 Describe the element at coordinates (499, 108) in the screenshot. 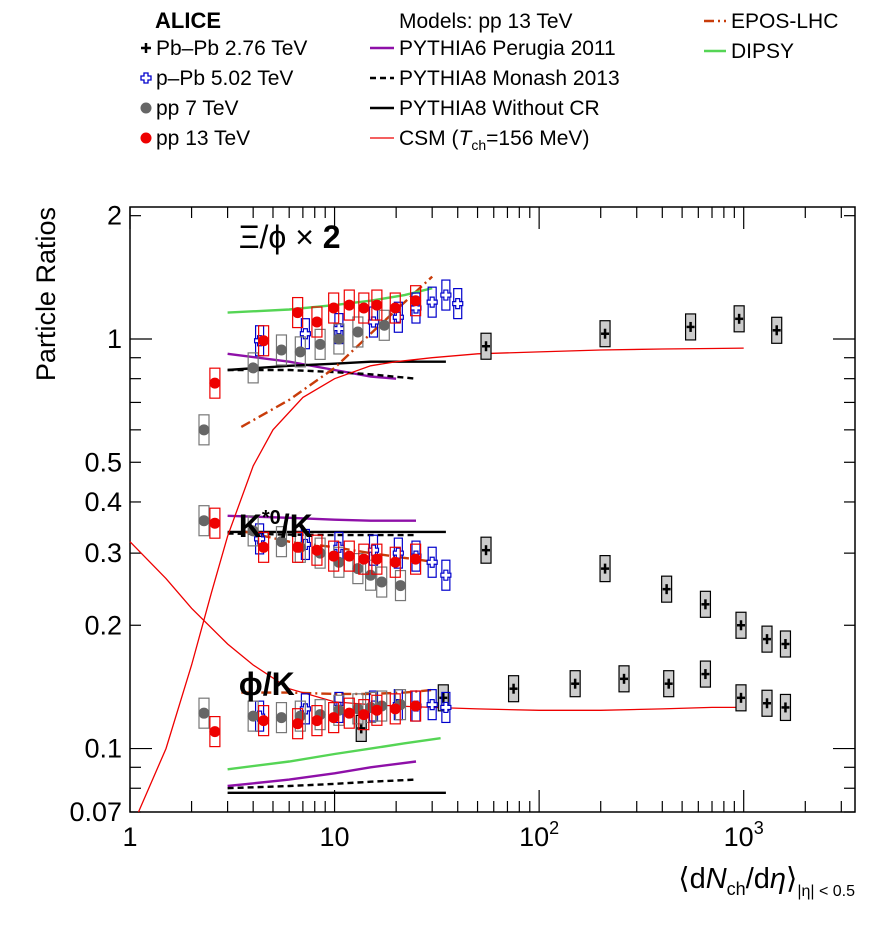

I see `legend-label-nocr: PYTHIA8 Without CR` at that location.